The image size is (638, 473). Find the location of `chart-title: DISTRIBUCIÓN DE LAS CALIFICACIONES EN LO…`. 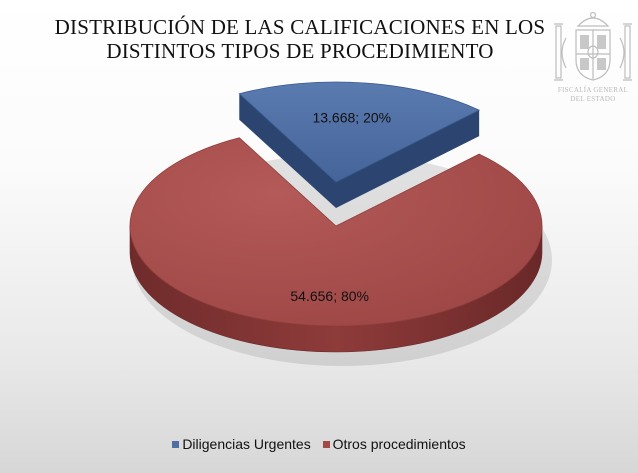

chart-title: DISTRIBUCIÓN DE LAS CALIFICACIONES EN LO… is located at coordinates (300, 39).